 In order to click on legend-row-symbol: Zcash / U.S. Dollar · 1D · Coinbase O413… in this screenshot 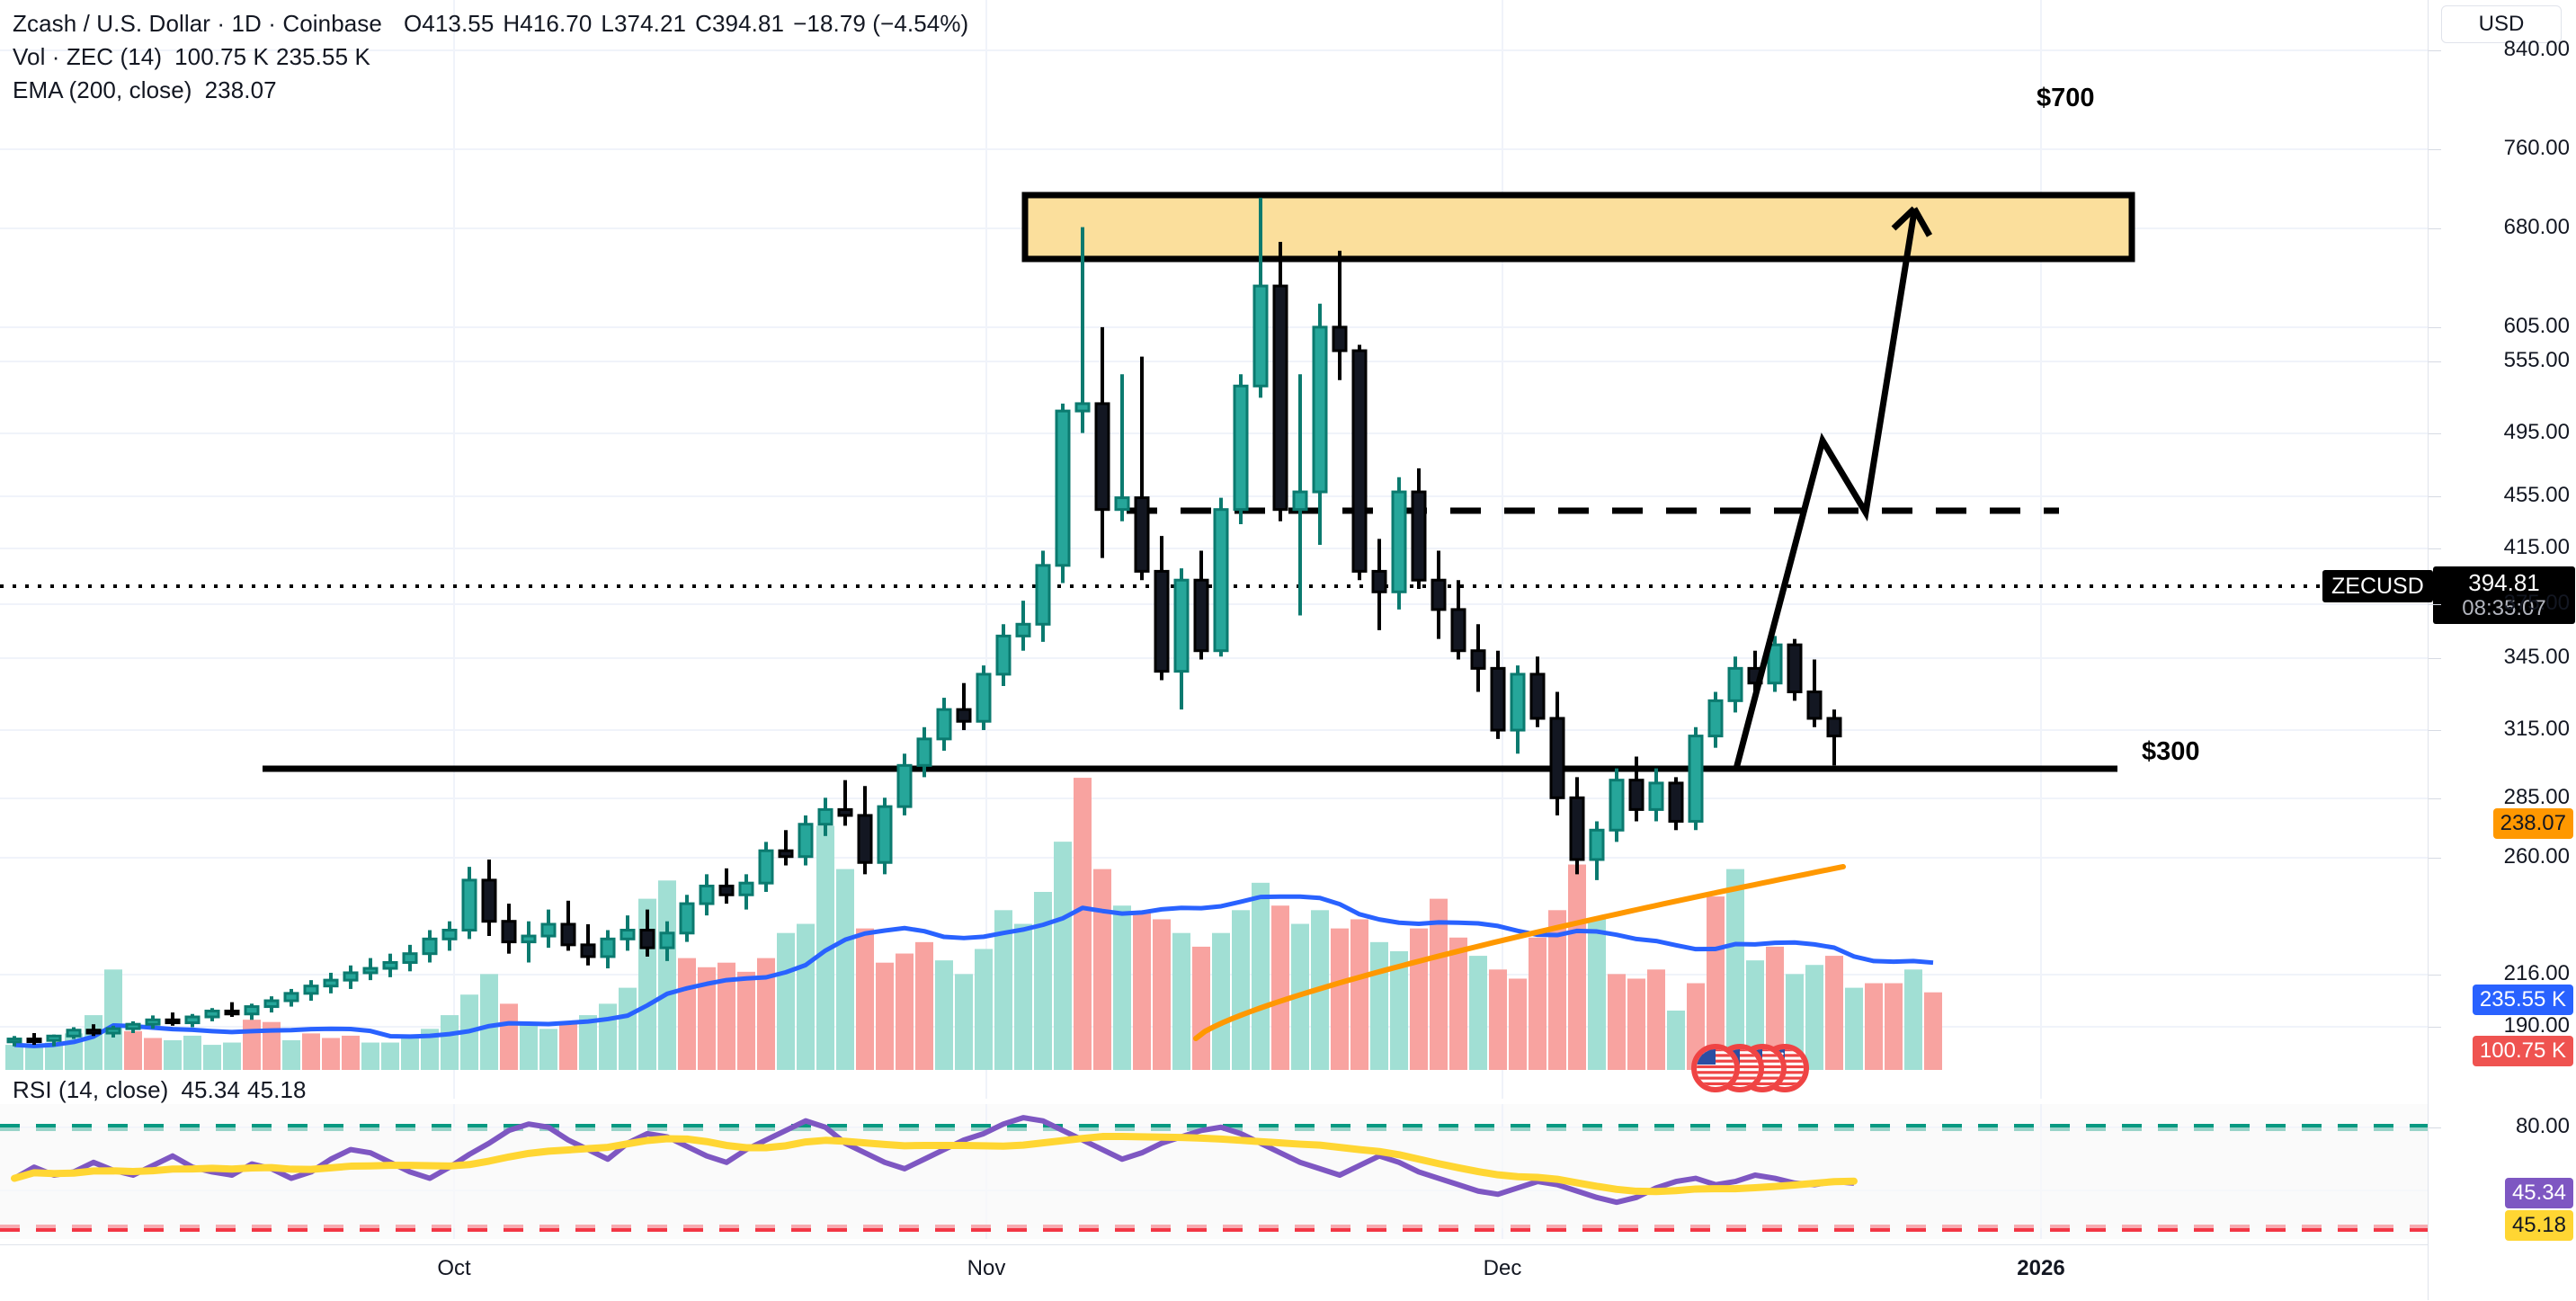, I will do `click(491, 24)`.